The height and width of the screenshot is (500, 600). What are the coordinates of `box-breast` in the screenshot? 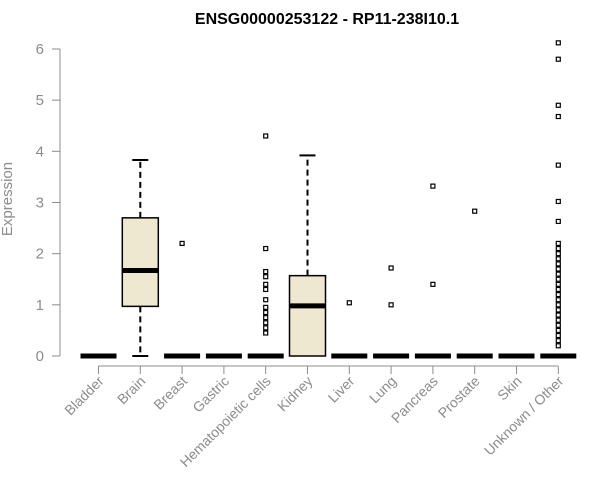 It's located at (182, 299).